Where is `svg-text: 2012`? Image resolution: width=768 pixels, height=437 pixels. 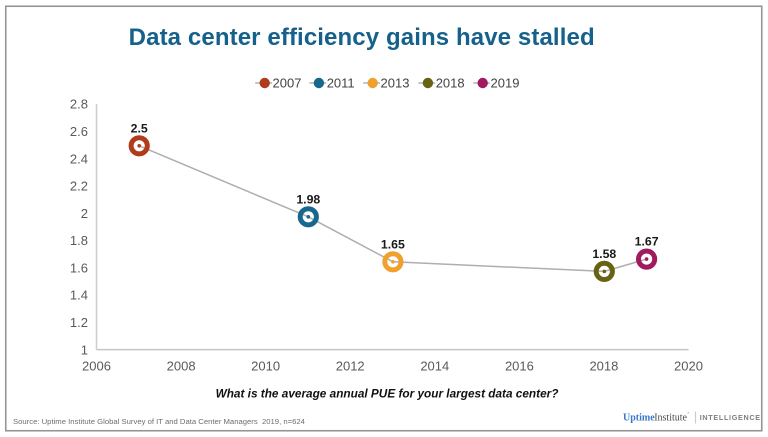 svg-text: 2012 is located at coordinates (350, 365).